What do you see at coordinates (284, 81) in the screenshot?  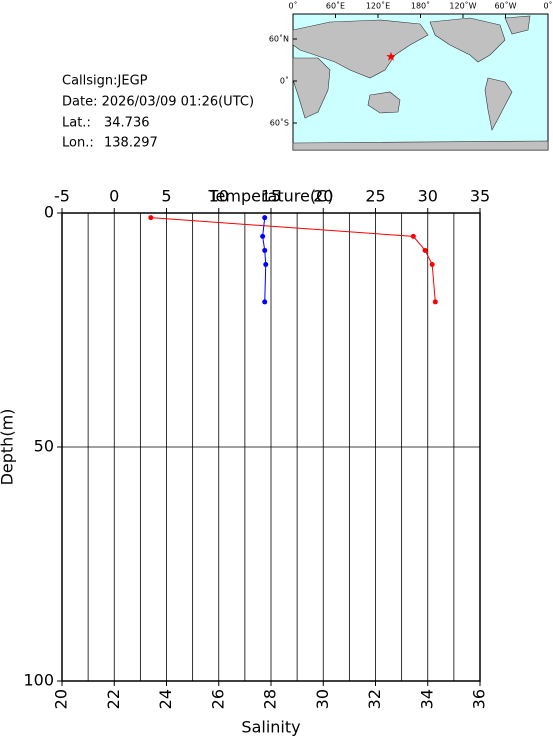 I see `map-lat-label: 0˚` at bounding box center [284, 81].